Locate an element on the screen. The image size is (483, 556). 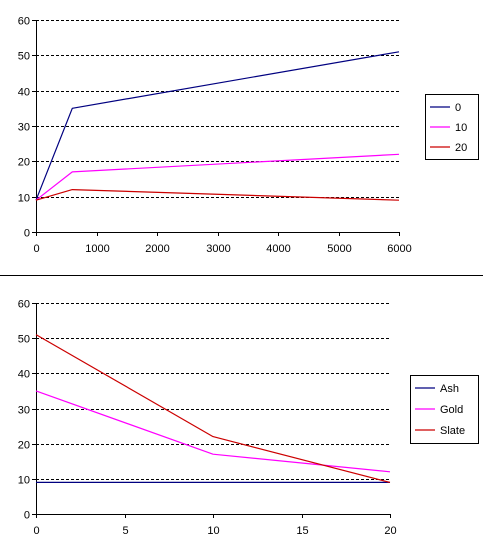
legend-label: 20 is located at coordinates (461, 148).